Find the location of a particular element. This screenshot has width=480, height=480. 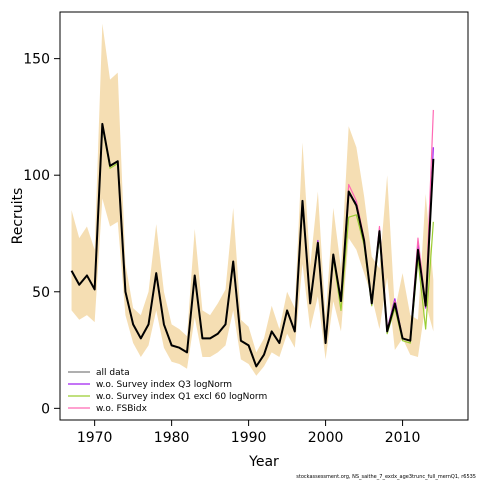

legend-label: w.o. Survey index Q1 excl 60 logNorm is located at coordinates (181, 397).